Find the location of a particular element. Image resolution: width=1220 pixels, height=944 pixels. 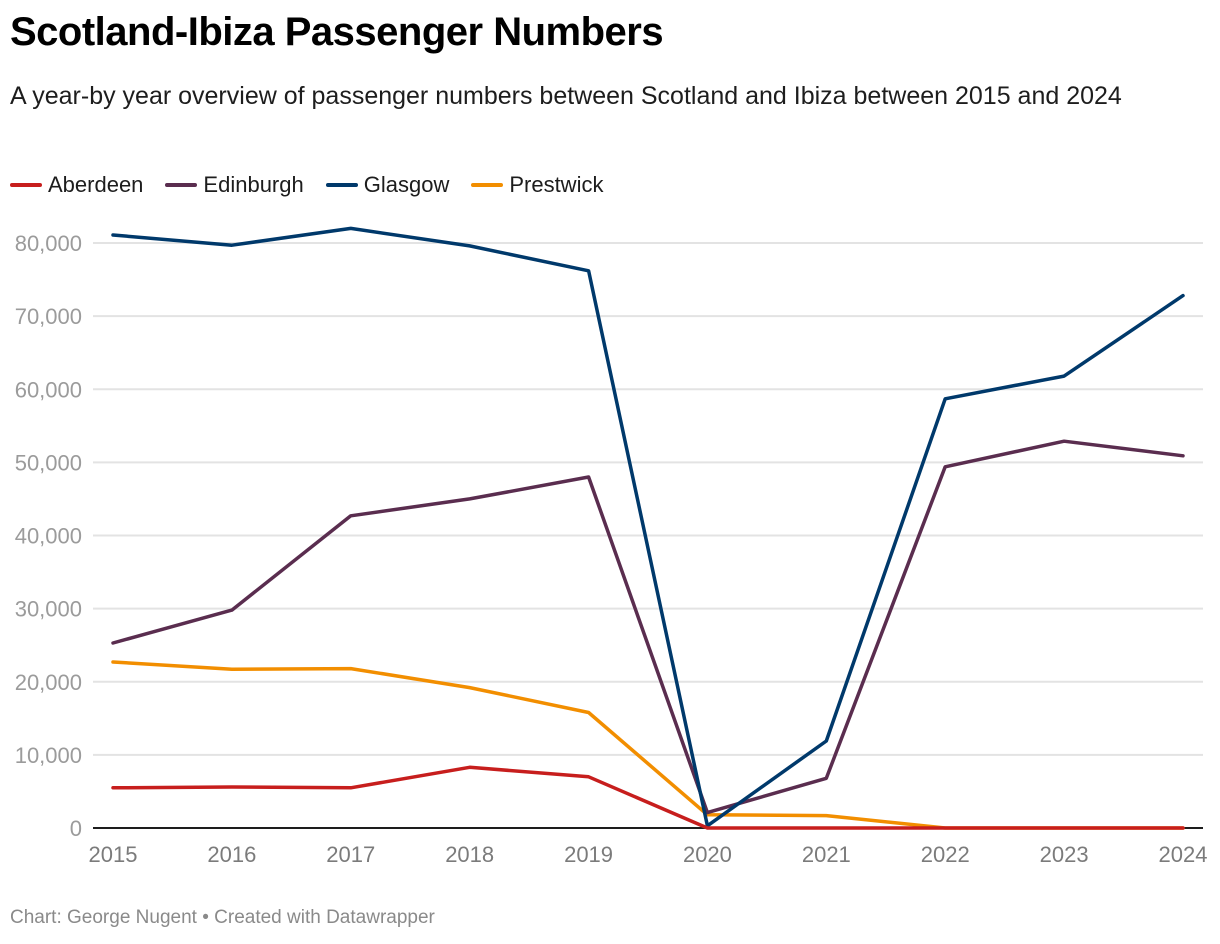

x-tick-label: 2024 is located at coordinates (1183, 854).